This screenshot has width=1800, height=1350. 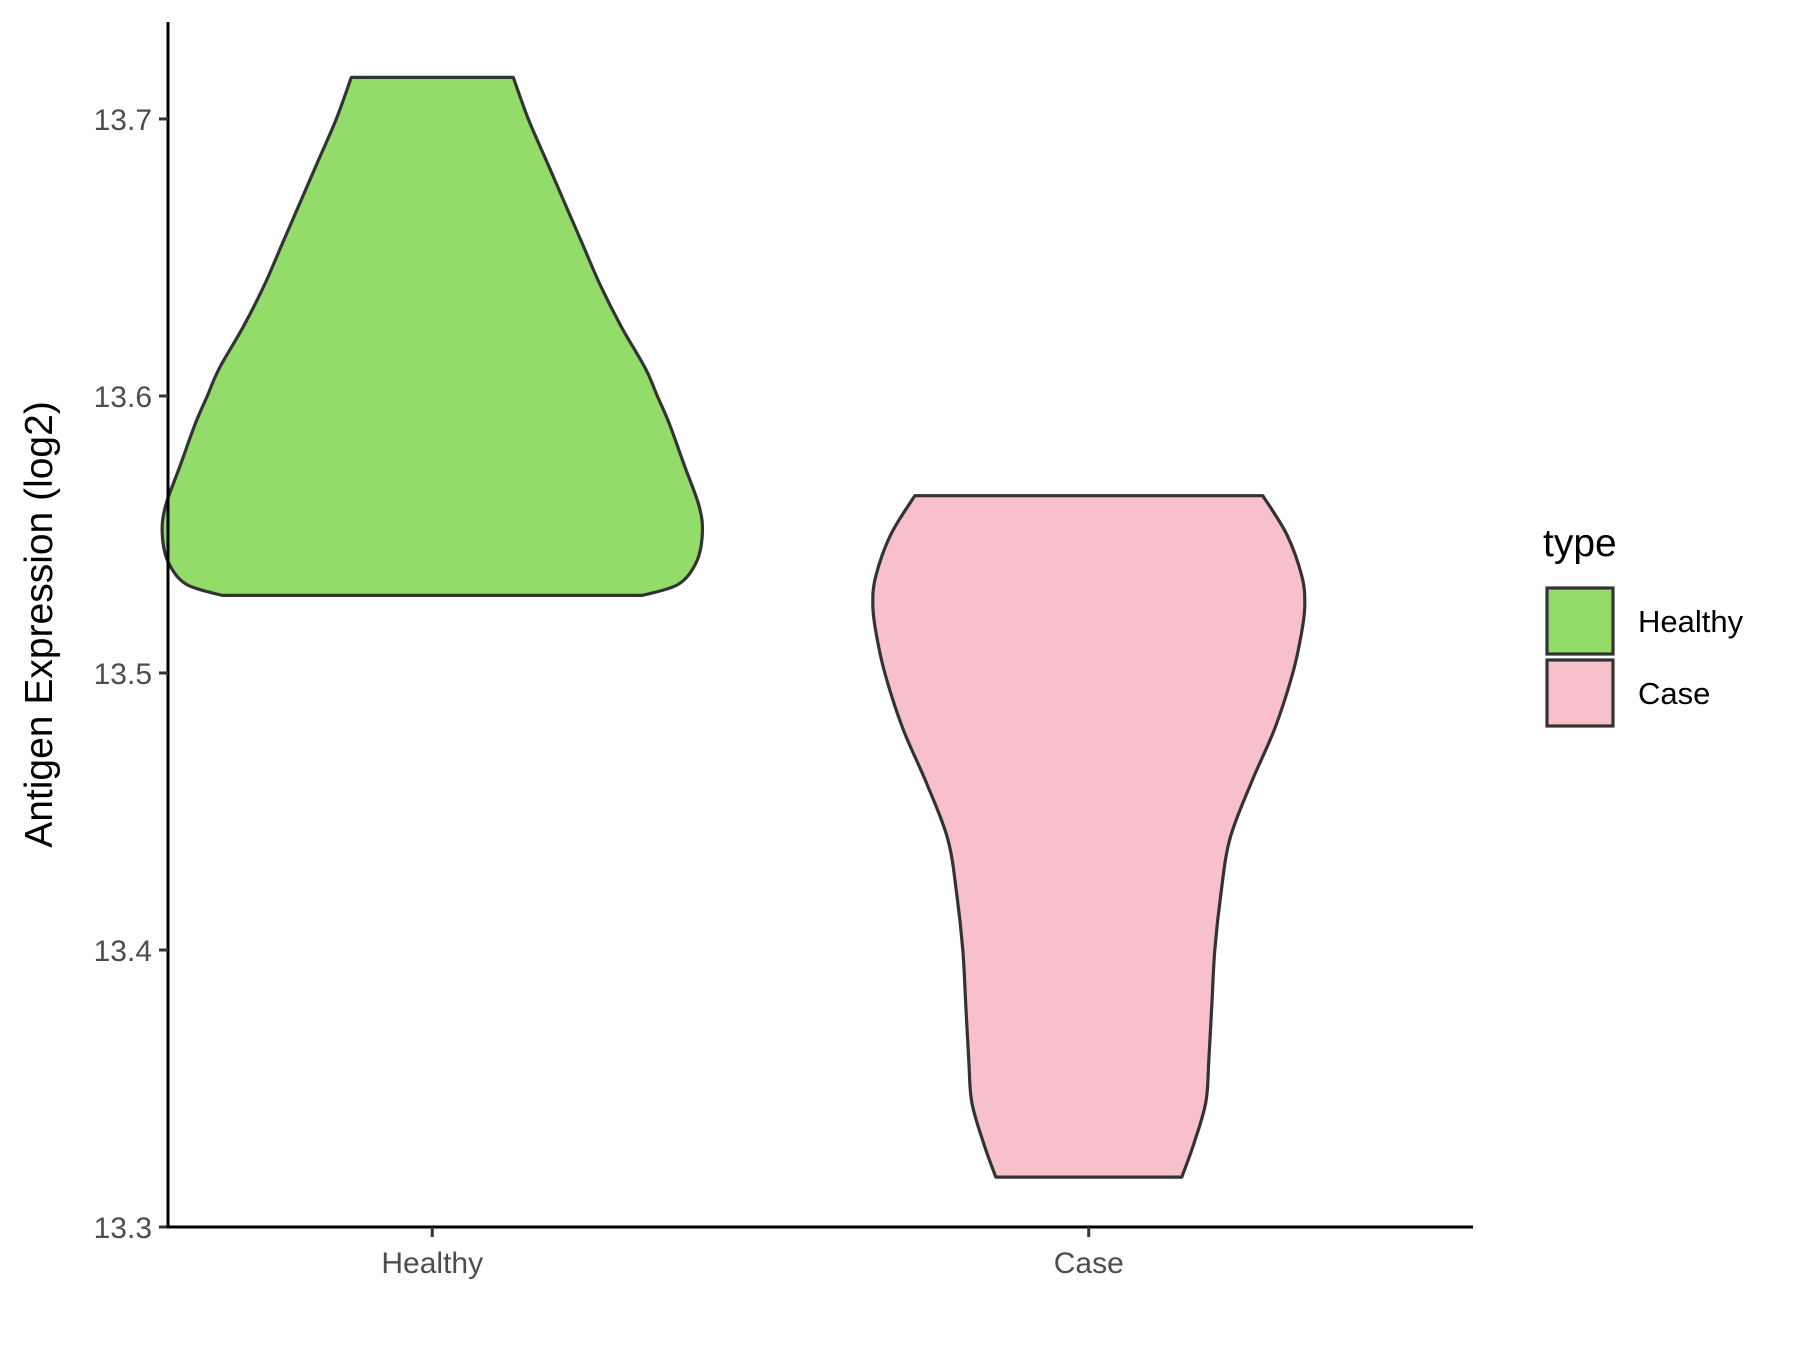 What do you see at coordinates (39, 624) in the screenshot?
I see `y-axis-title: Antigen Expression (log2)` at bounding box center [39, 624].